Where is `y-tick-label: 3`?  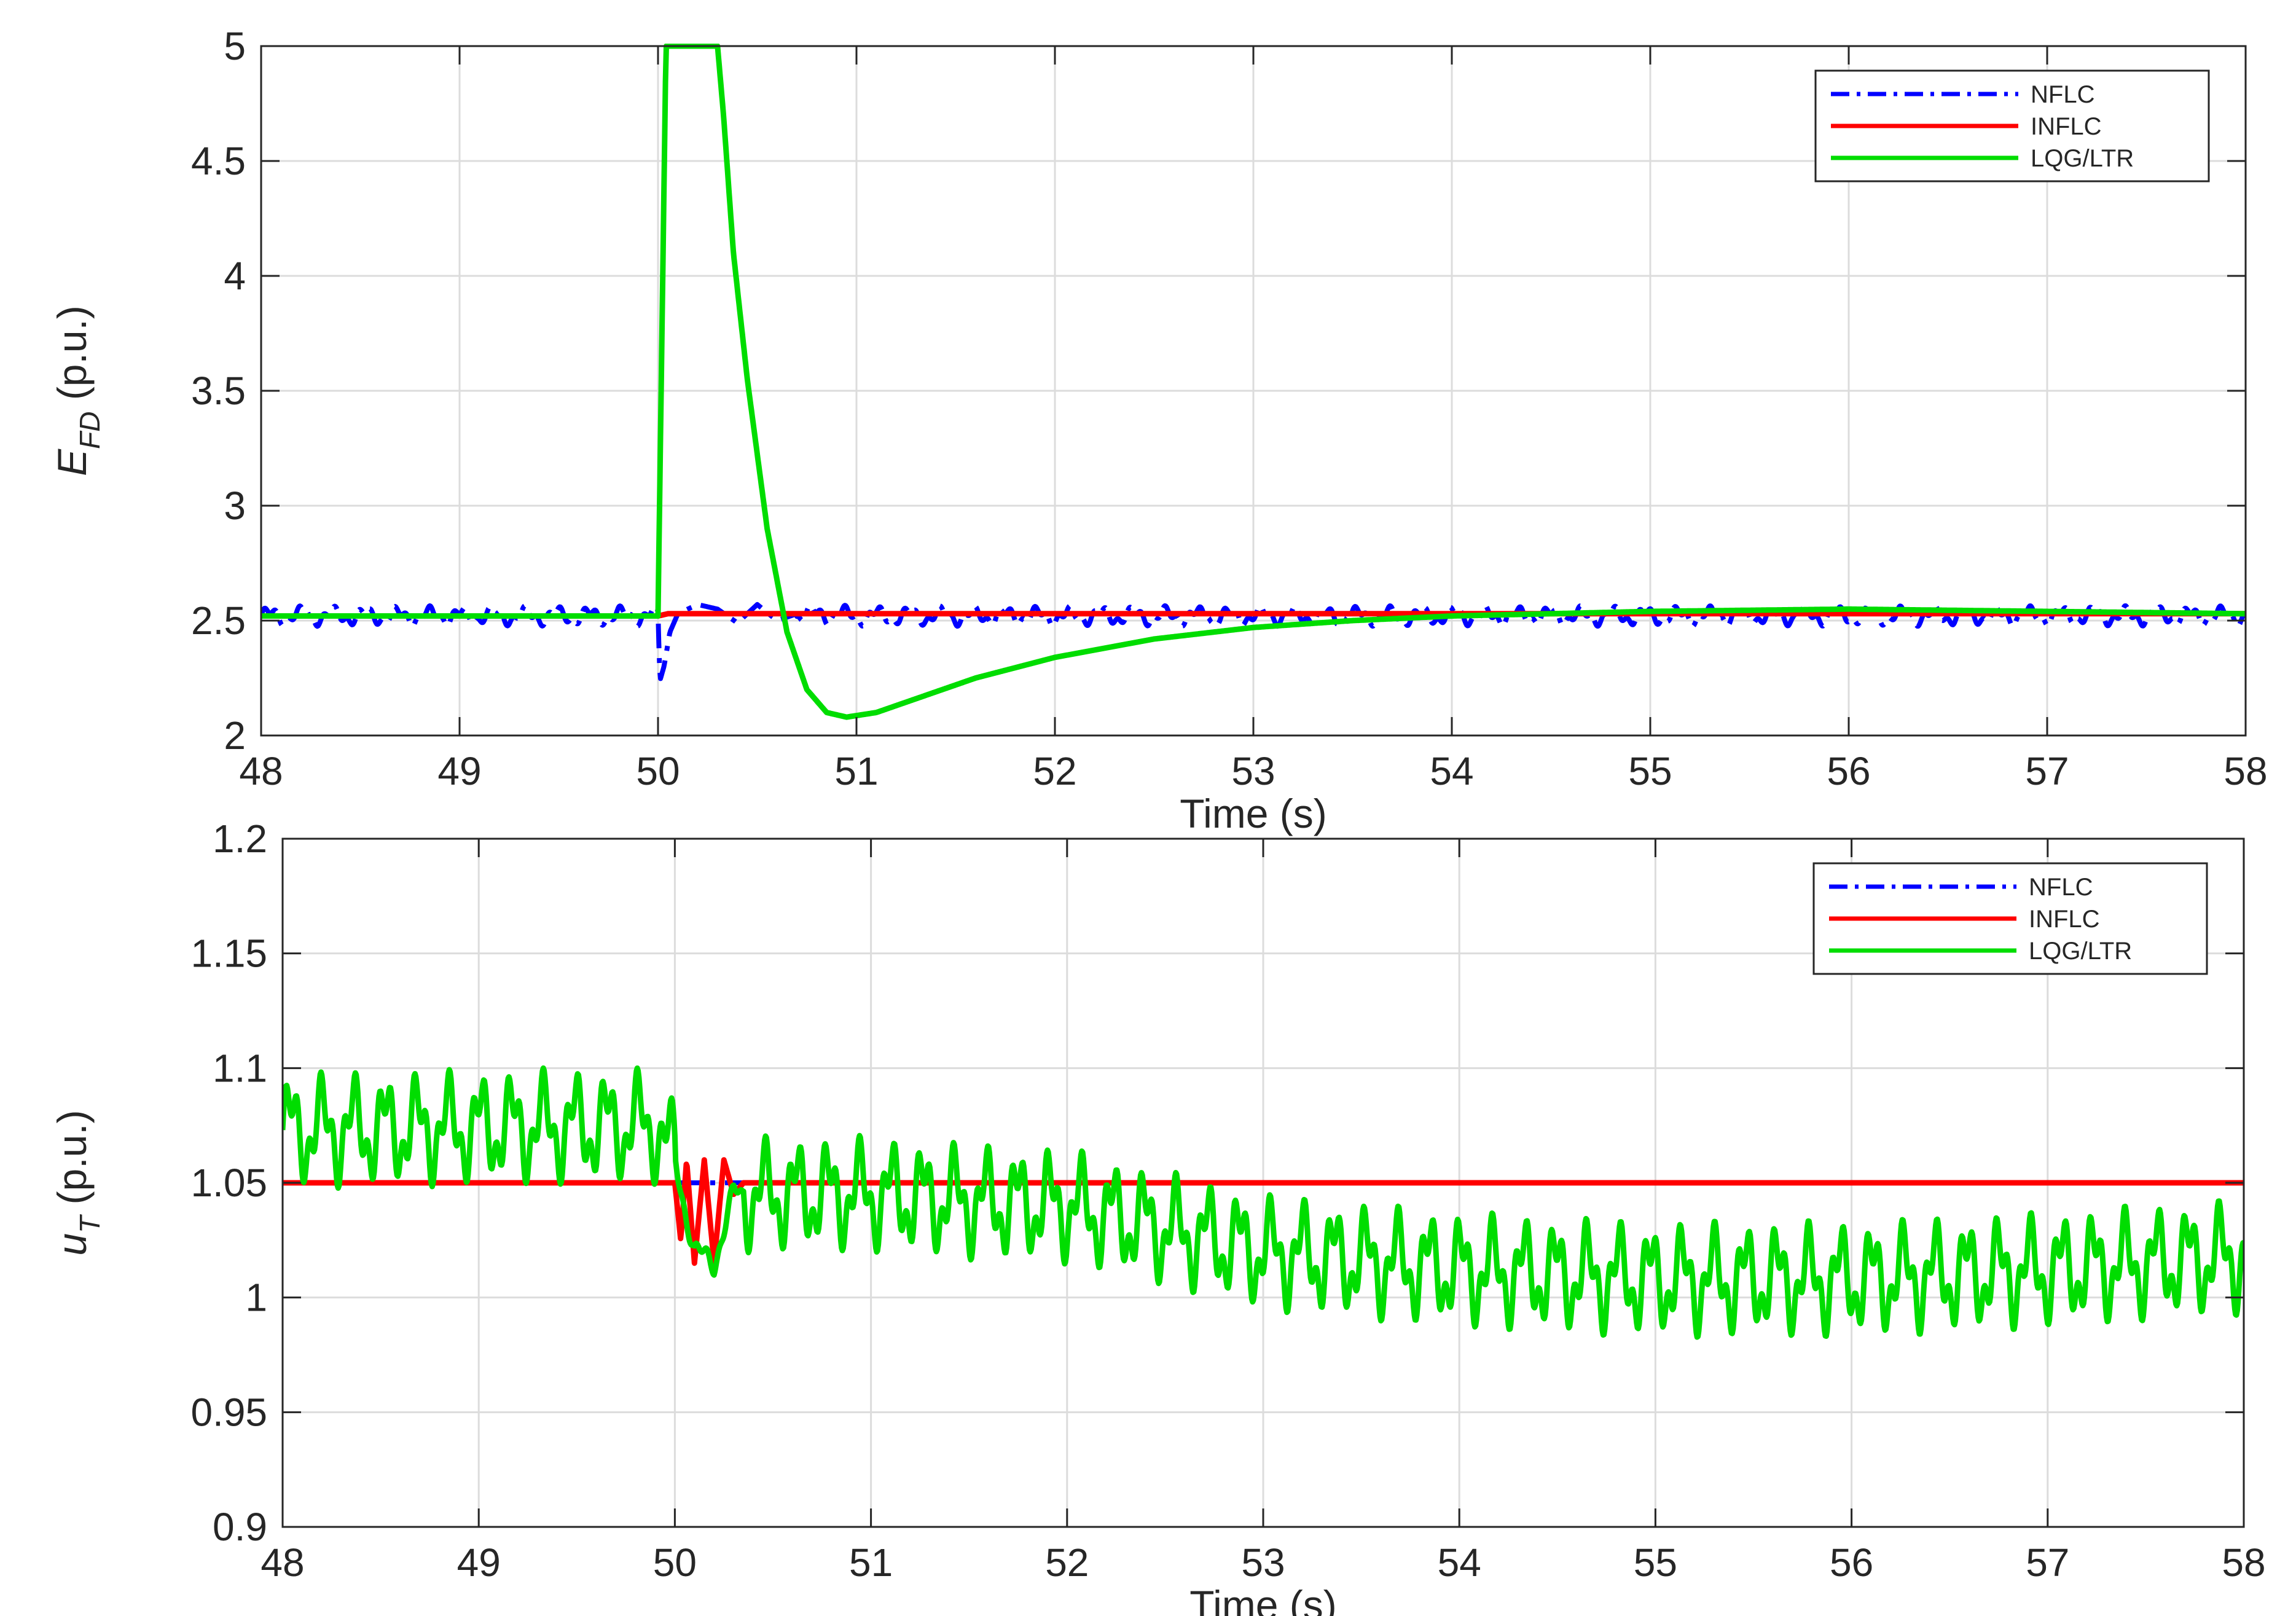 y-tick-label: 3 is located at coordinates (235, 506).